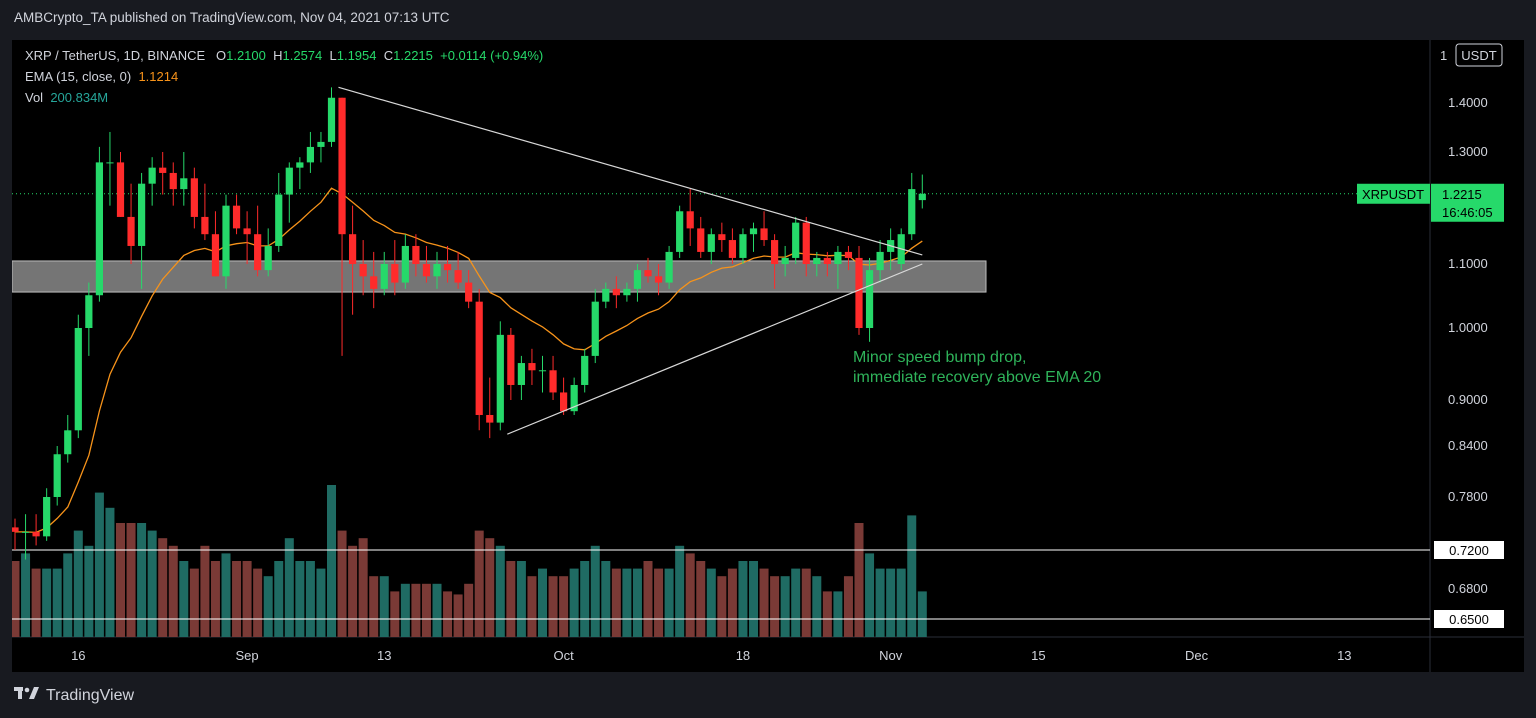 The height and width of the screenshot is (718, 1536). What do you see at coordinates (1467, 202) in the screenshot?
I see `last-price-tag` at bounding box center [1467, 202].